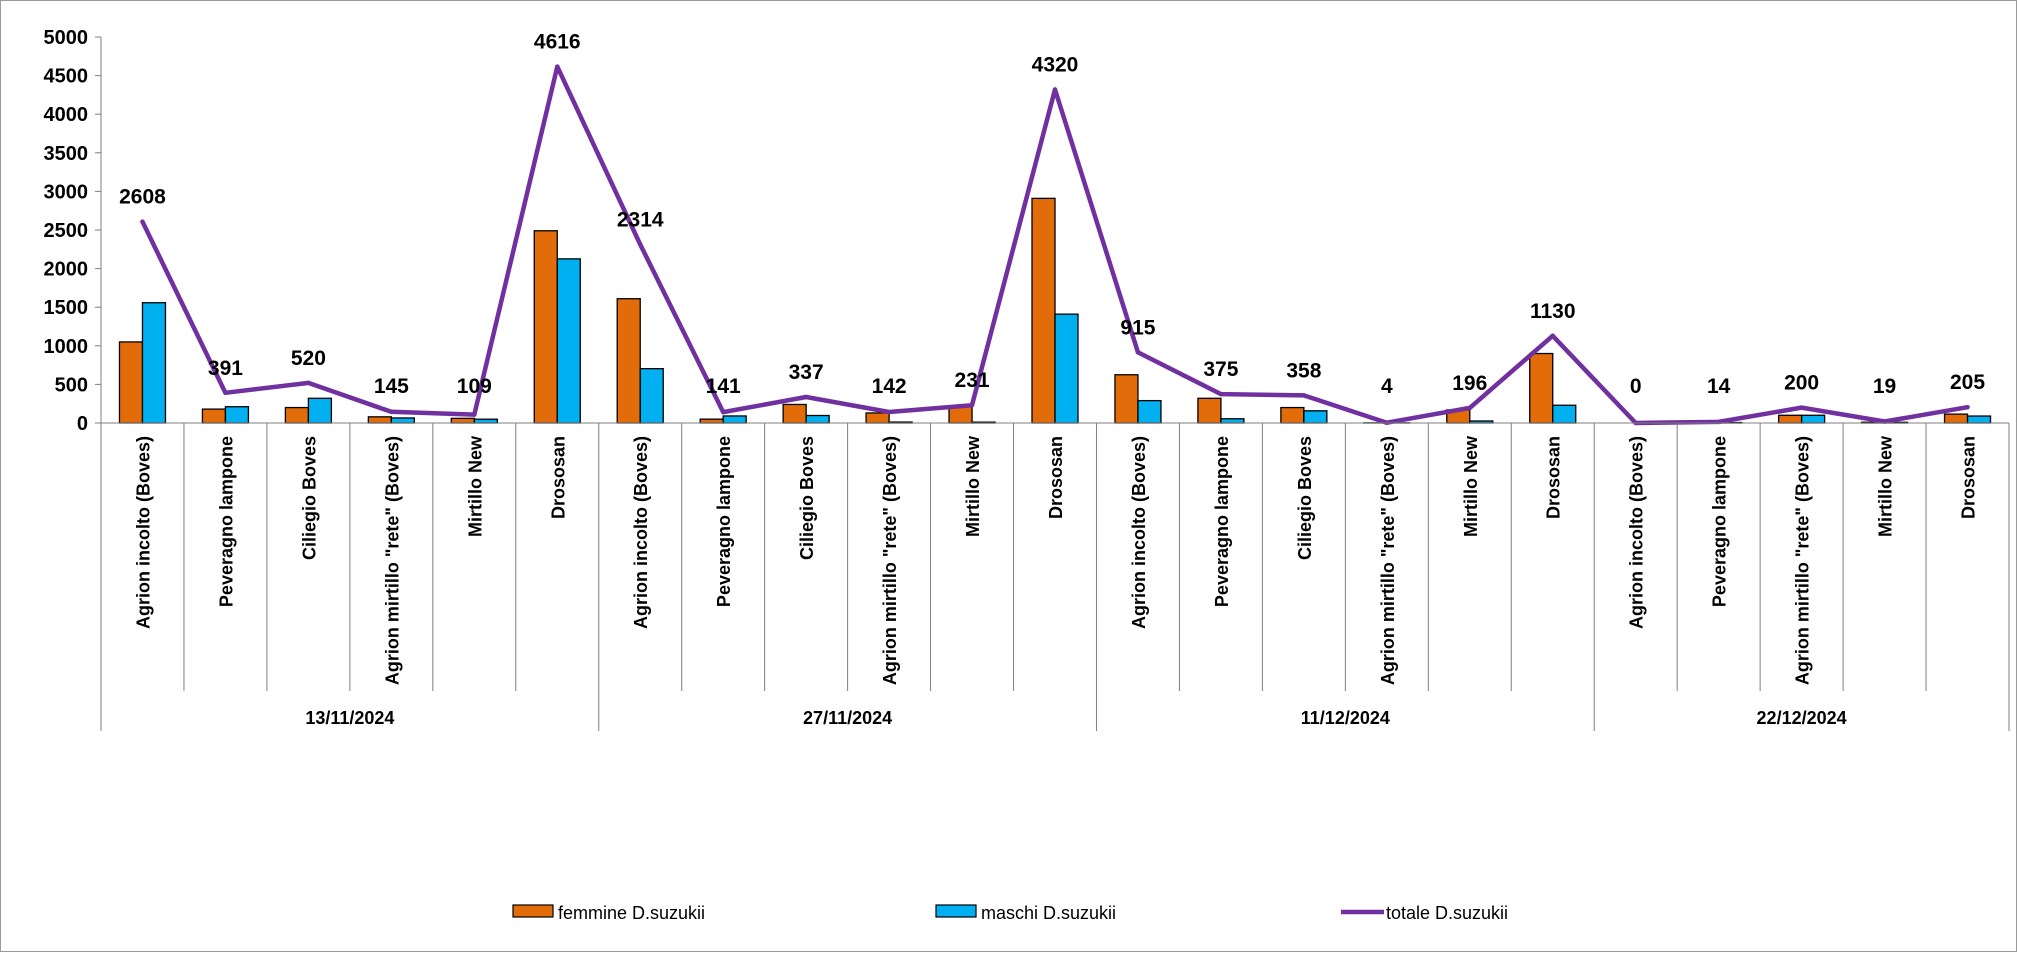 The image size is (2017, 953). I want to click on x-group-label: 11/12/2024, so click(1345, 718).